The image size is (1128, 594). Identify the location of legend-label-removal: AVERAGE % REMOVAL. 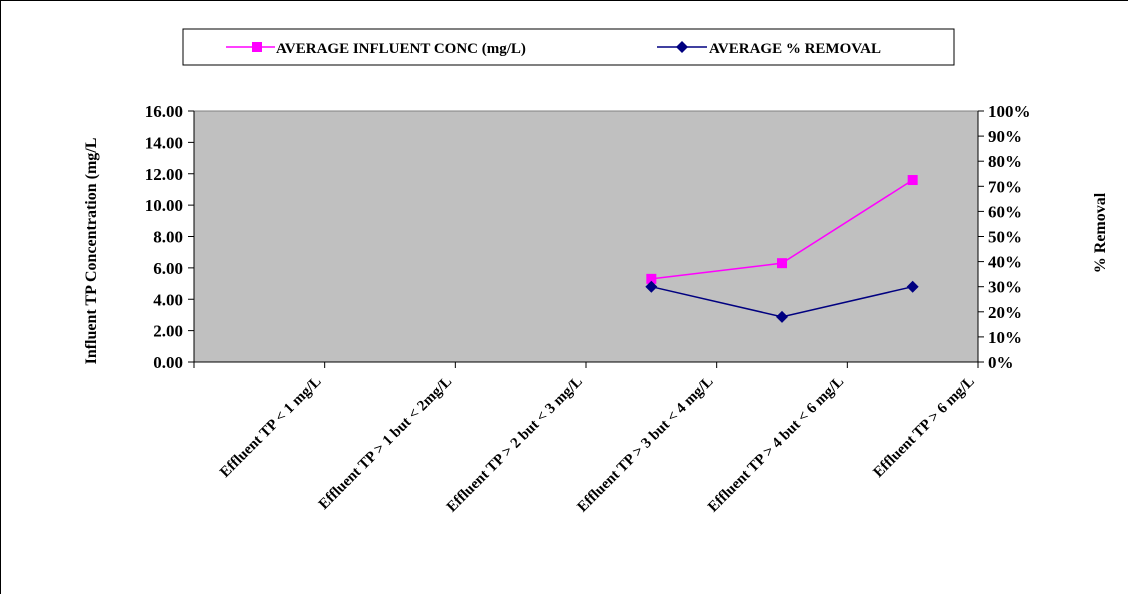
(795, 49).